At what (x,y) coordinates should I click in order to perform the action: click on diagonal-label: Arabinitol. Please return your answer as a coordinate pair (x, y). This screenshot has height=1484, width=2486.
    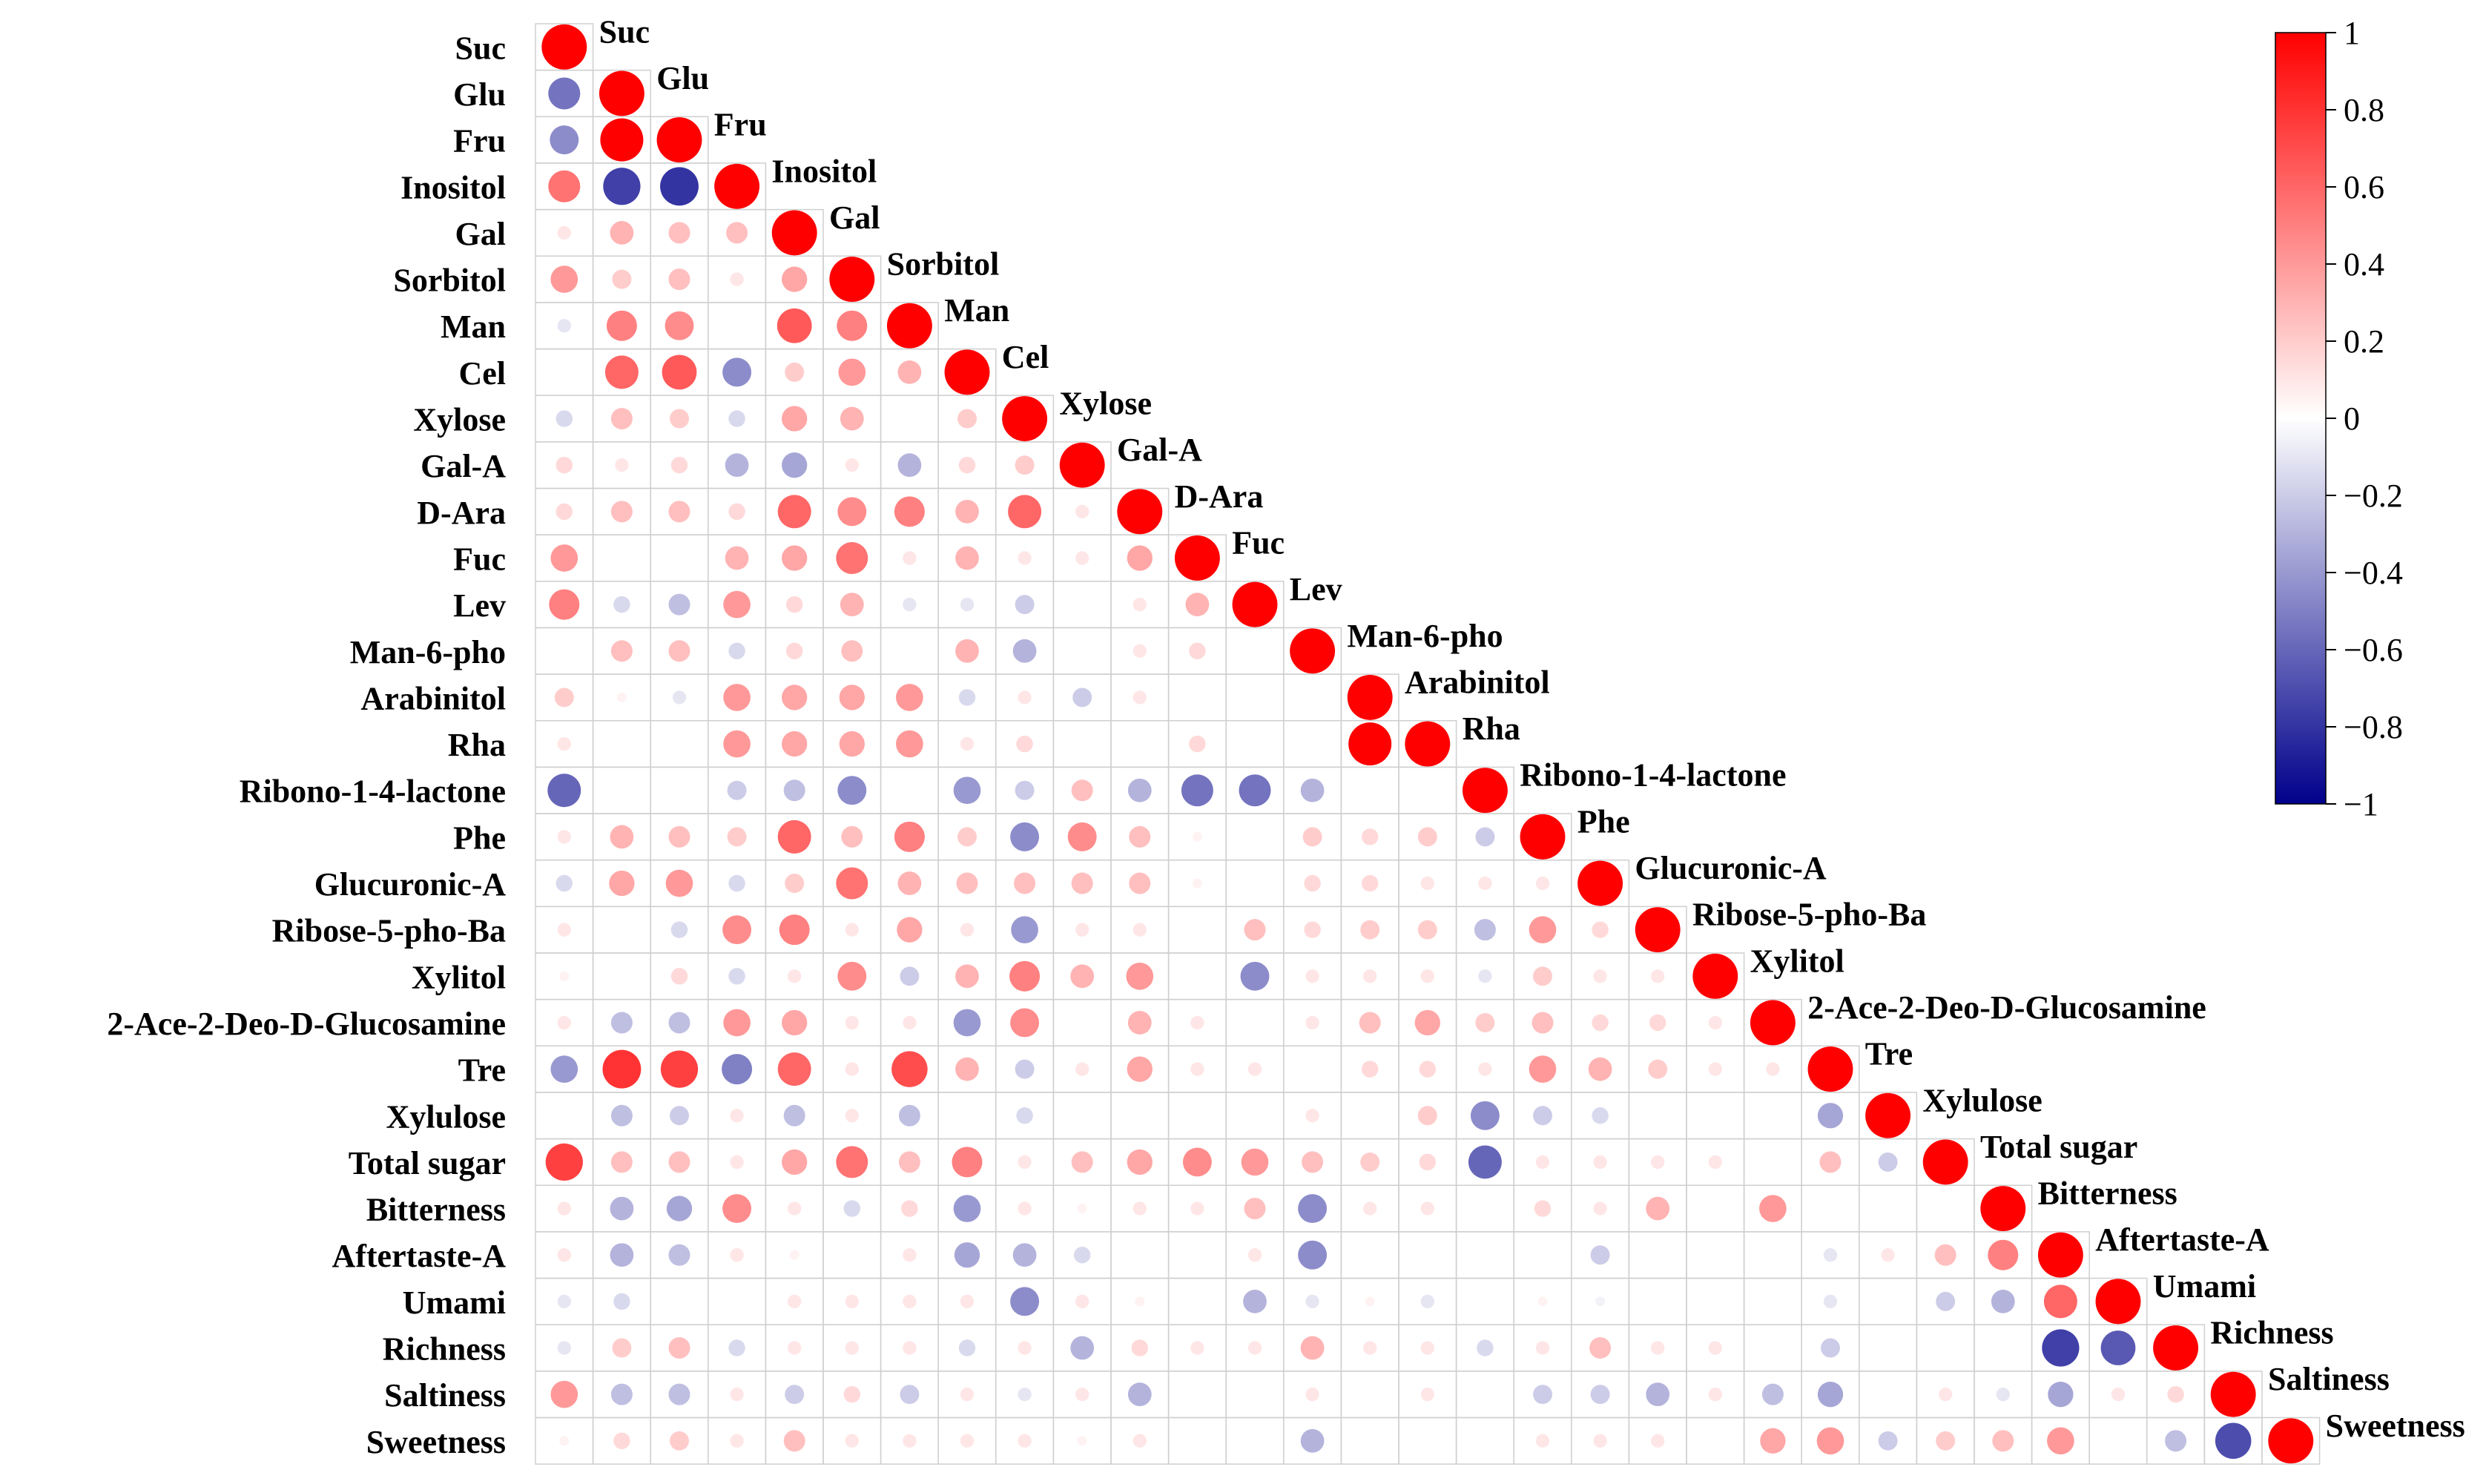
    Looking at the image, I should click on (1477, 682).